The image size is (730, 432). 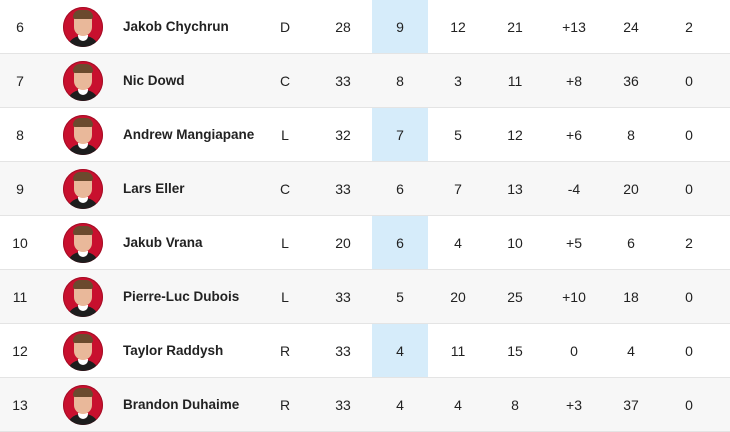 What do you see at coordinates (343, 134) in the screenshot?
I see `games-played-cell: 32` at bounding box center [343, 134].